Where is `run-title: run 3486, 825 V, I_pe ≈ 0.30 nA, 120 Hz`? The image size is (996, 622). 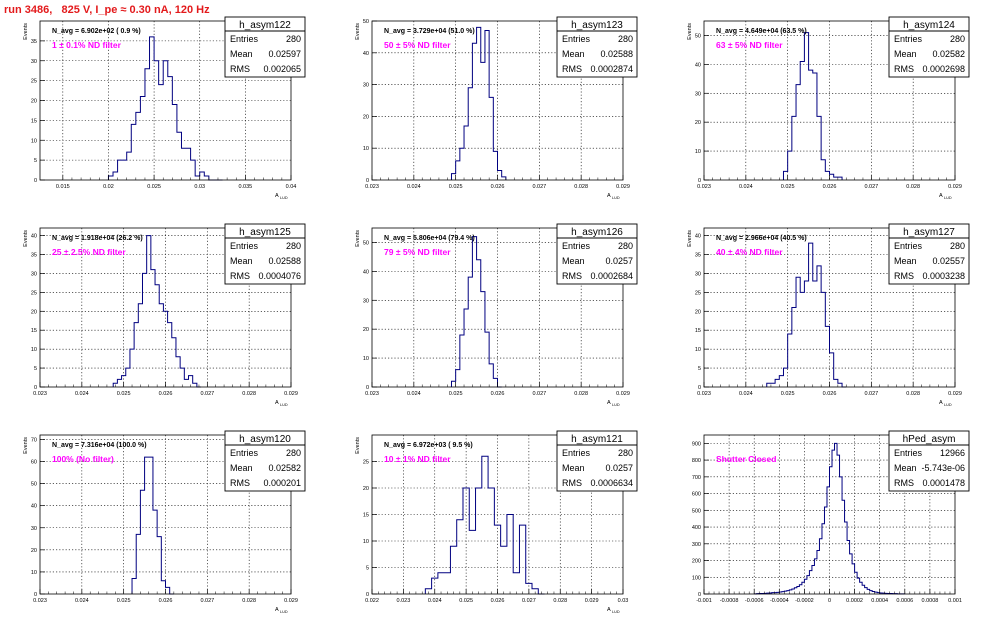
run-title: run 3486, 825 V, I_pe ≈ 0.30 nA, 120 Hz is located at coordinates (107, 10).